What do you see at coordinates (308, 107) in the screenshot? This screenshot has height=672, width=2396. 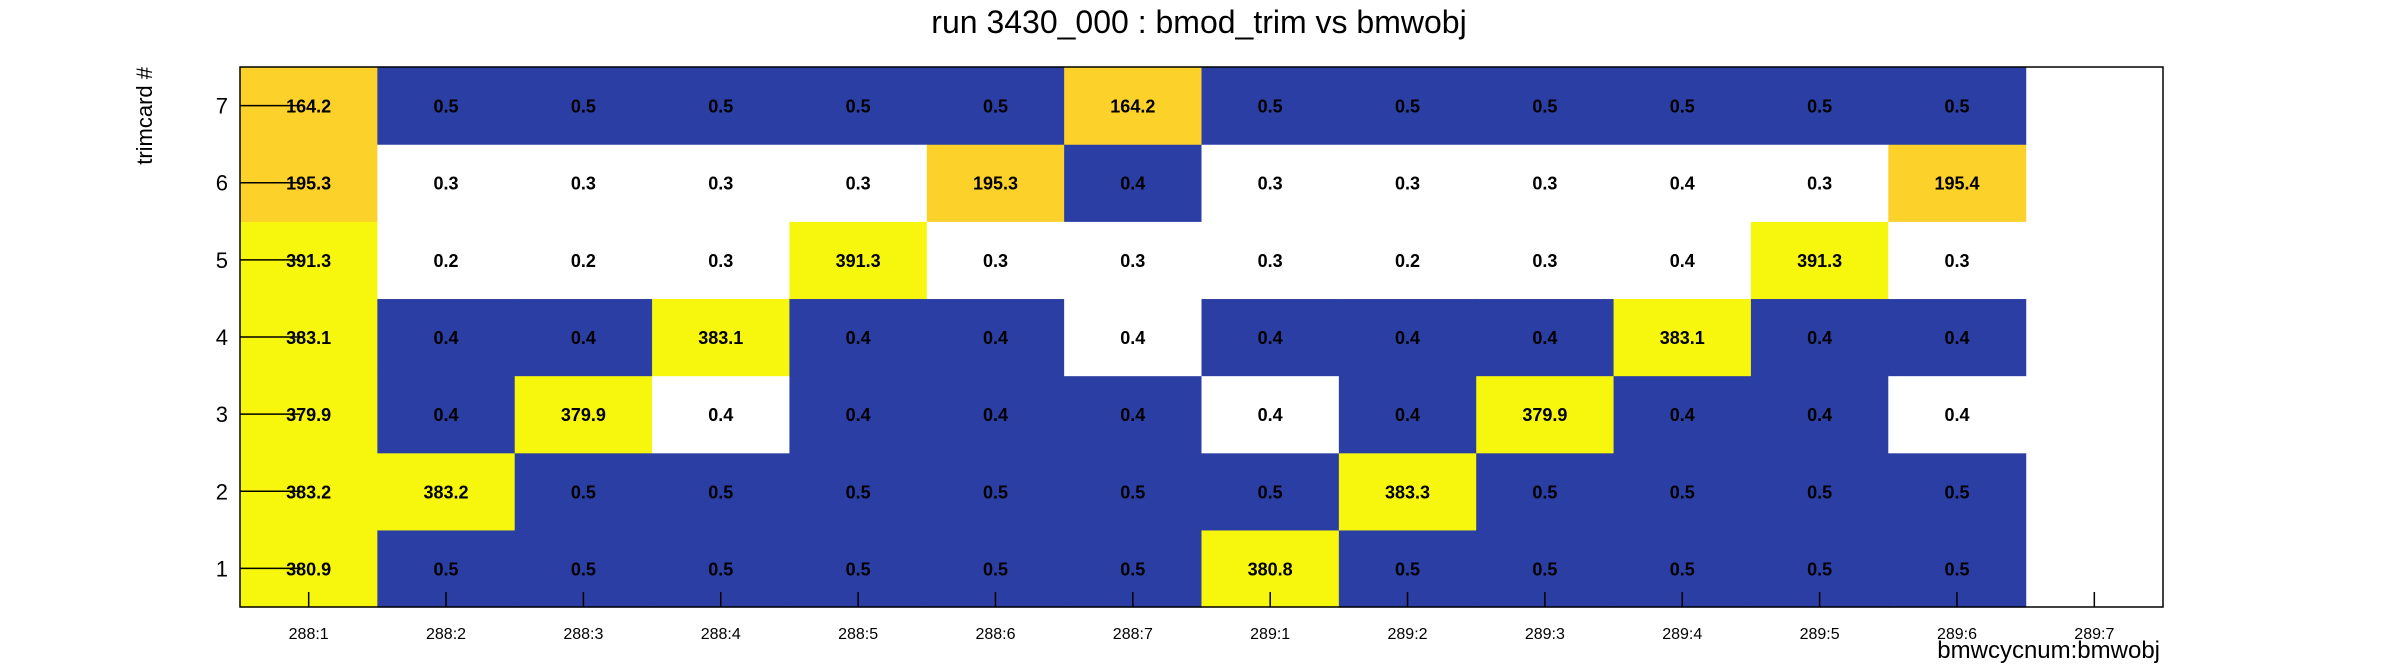 I see `cell-value-label: 164.2` at bounding box center [308, 107].